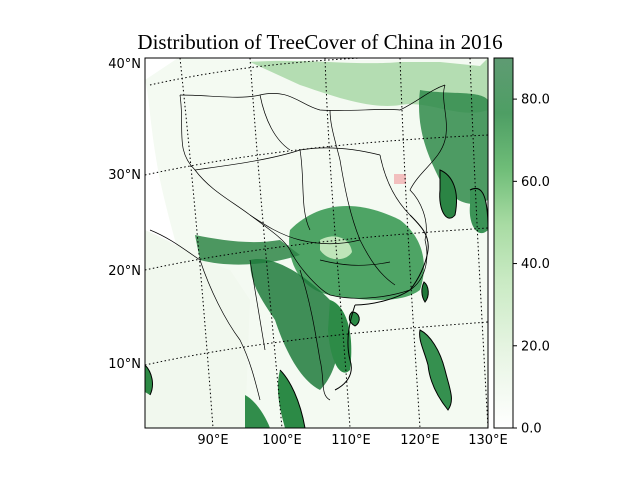 The width and height of the screenshot is (640, 480). What do you see at coordinates (435, 370) in the screenshot?
I see `forest-philippines` at bounding box center [435, 370].